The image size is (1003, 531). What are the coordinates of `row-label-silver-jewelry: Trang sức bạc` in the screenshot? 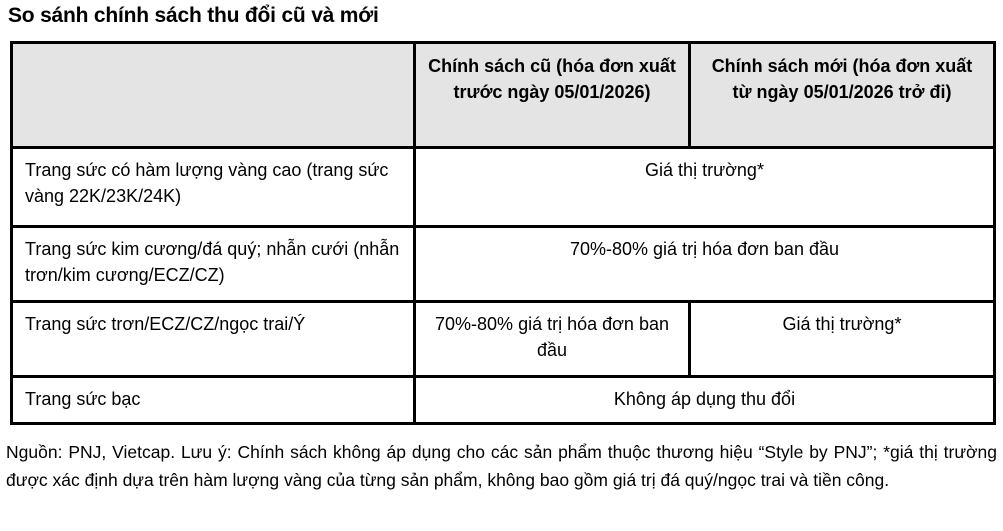 It's located at (213, 400).